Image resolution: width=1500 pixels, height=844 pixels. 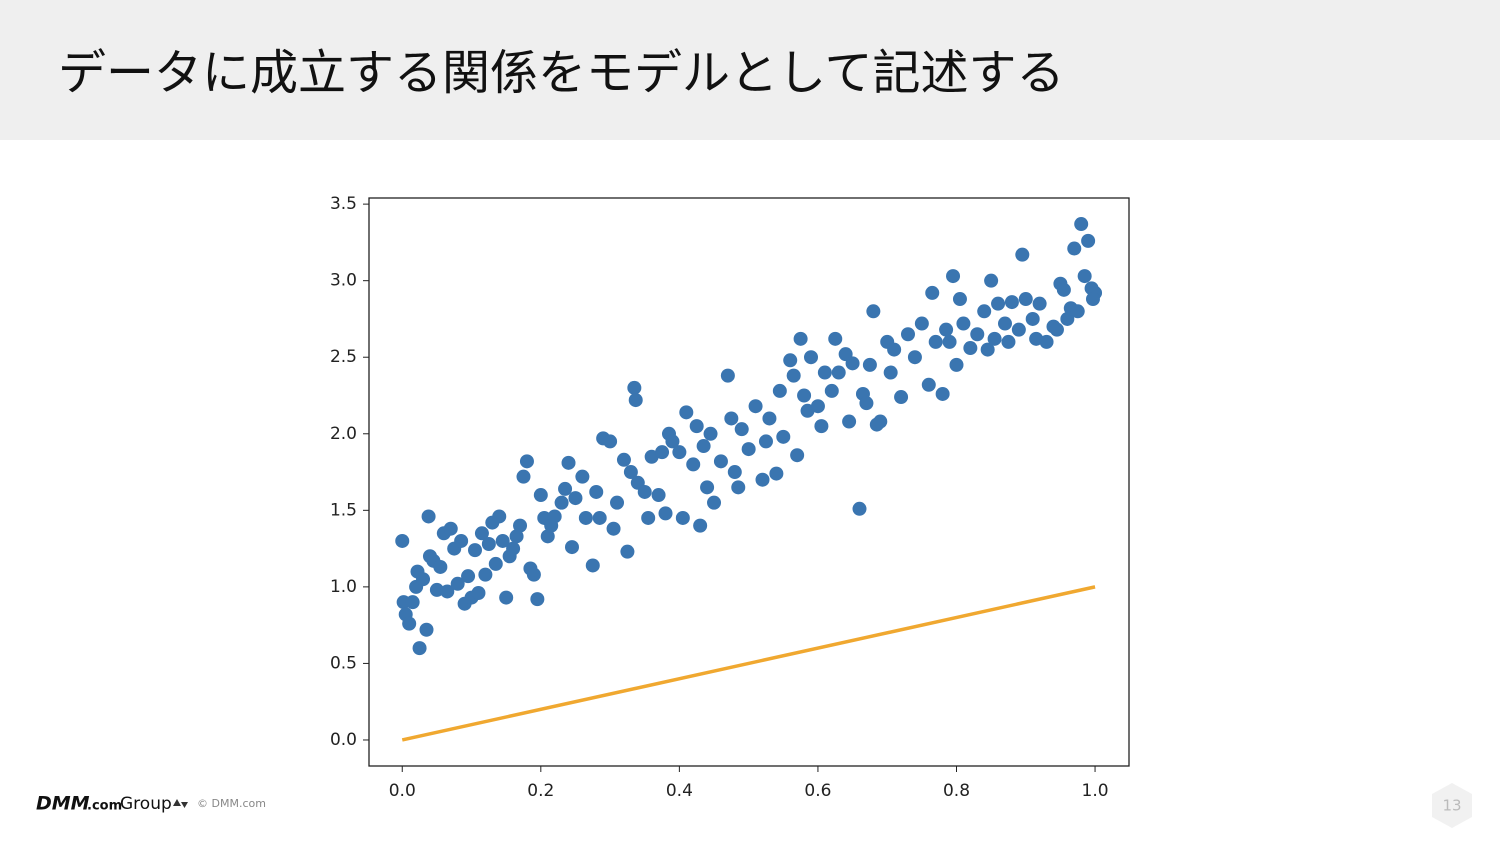 I want to click on y-tick-label: 1.0, so click(x=343, y=587).